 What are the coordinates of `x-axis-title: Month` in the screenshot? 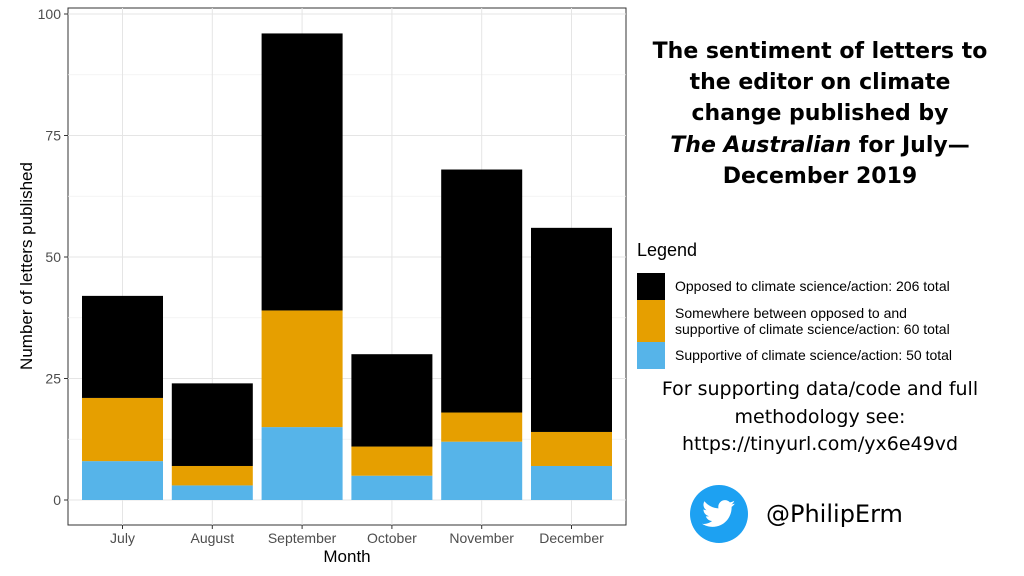 It's located at (346, 556).